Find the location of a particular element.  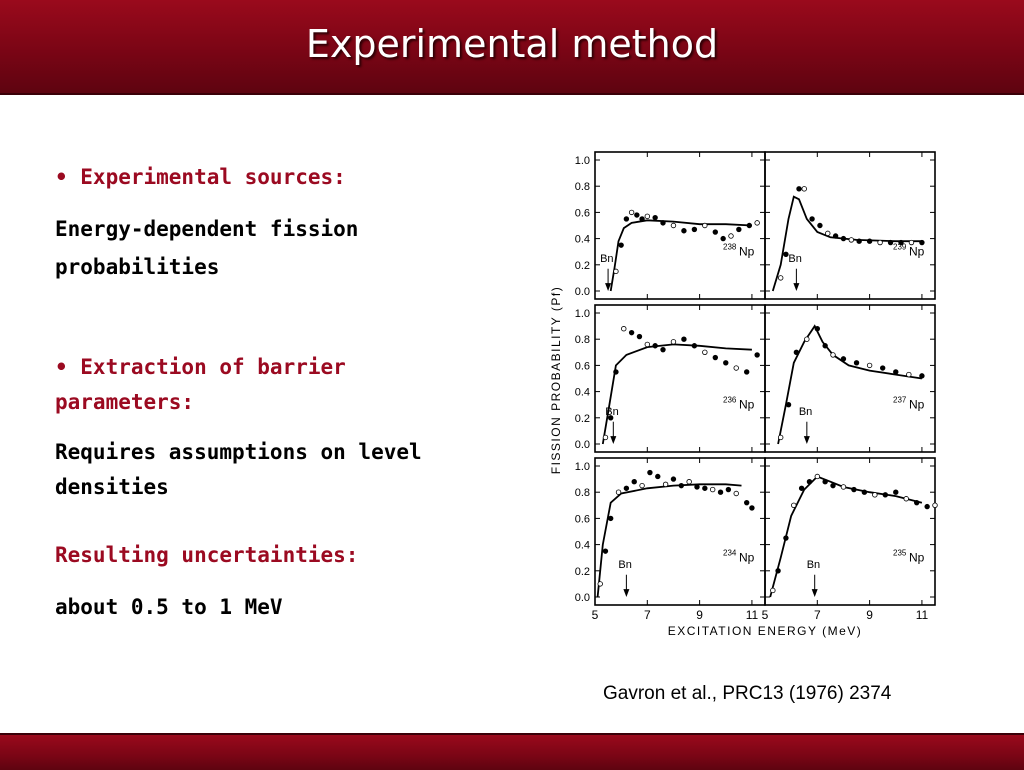

bullet-2-heading-line-2: parameters: is located at coordinates (125, 402).